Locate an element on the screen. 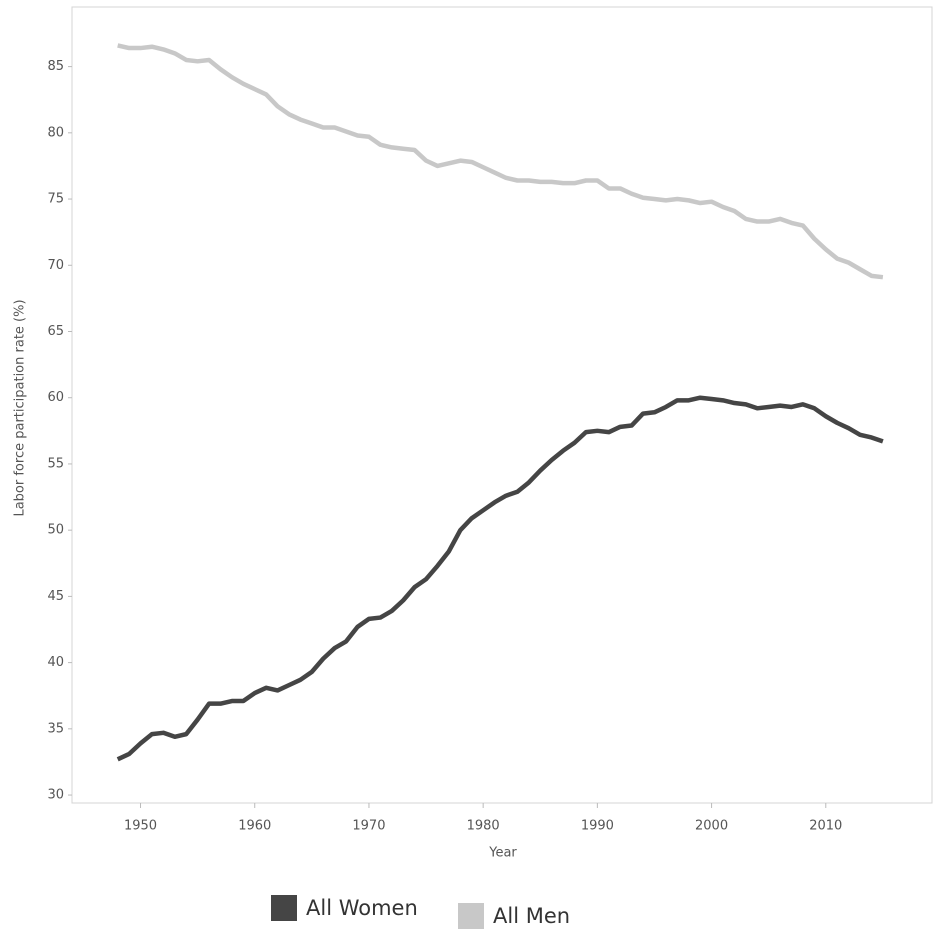 This screenshot has height=930, width=935. x-tick-label: 2000 is located at coordinates (711, 826).